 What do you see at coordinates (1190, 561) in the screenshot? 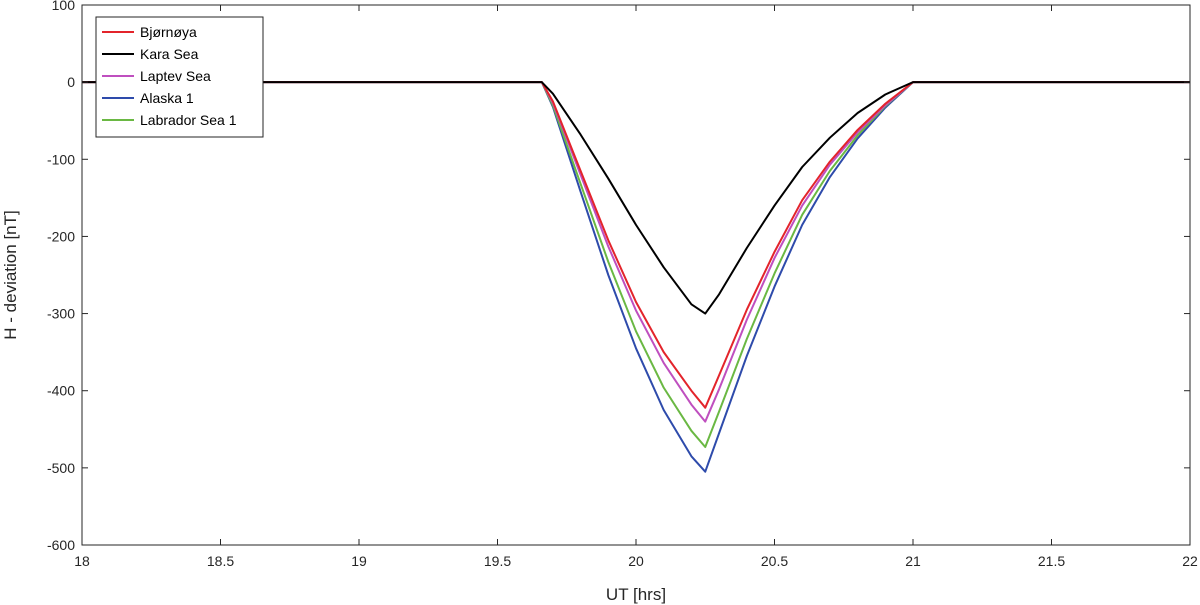
I see `x-tick-label: 22` at bounding box center [1190, 561].